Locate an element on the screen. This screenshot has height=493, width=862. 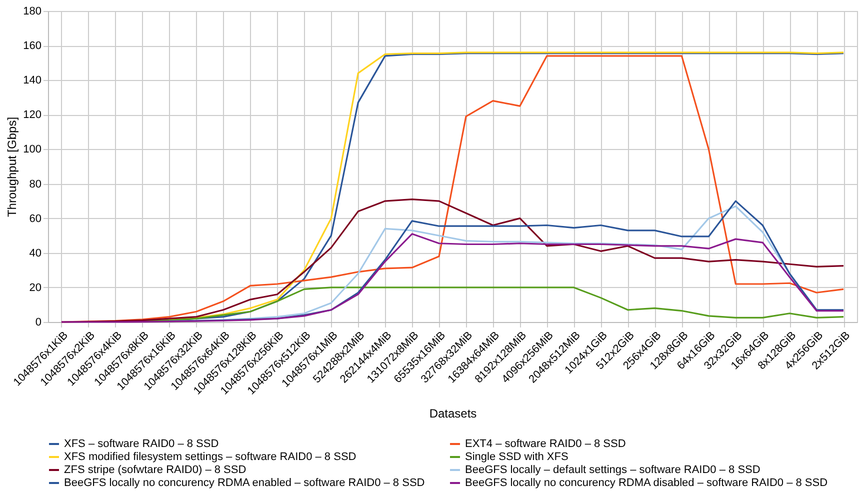
legend-label: BeeGFS locally no concurency RDMA enabled – software RAID0 – 8 SSD is located at coordinates (244, 483).